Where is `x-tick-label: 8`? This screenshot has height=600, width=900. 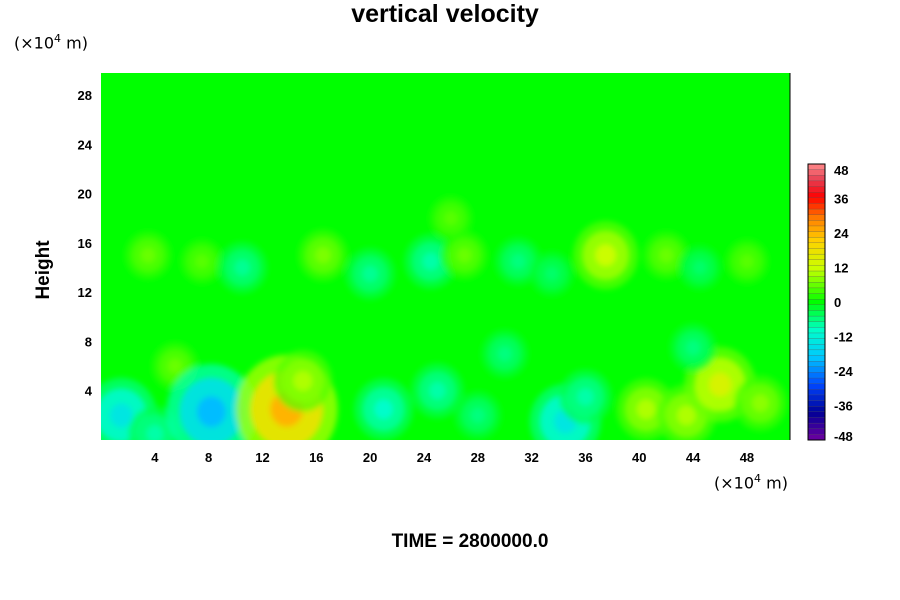
x-tick-label: 8 is located at coordinates (208, 457).